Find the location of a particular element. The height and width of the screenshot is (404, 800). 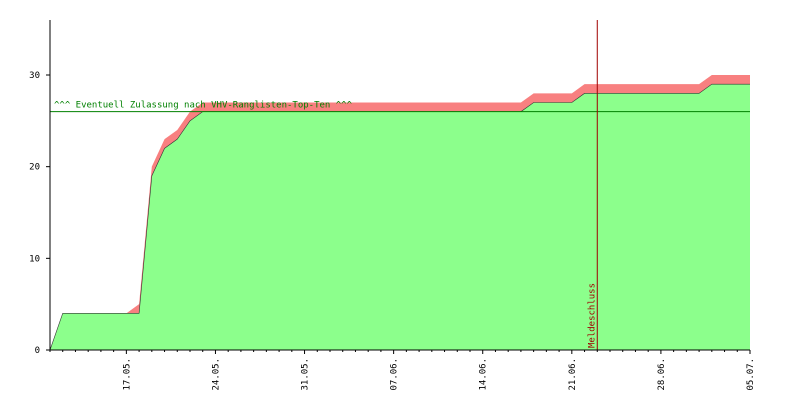

x-tick-label: 05.07. is located at coordinates (751, 374).